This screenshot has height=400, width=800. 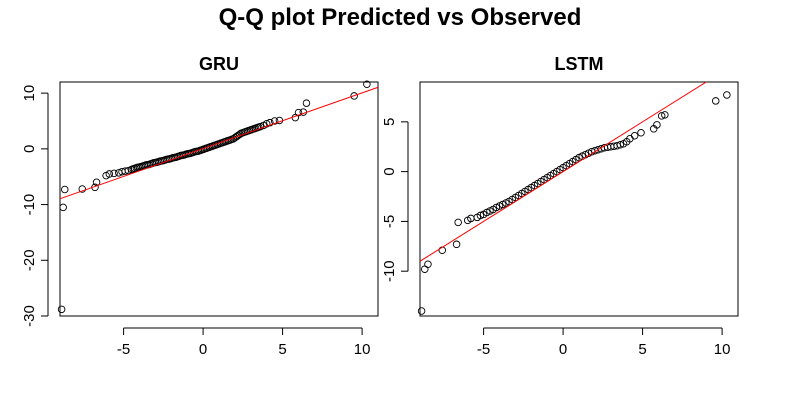 What do you see at coordinates (563, 349) in the screenshot?
I see `panel-2-x-tick-label: 0` at bounding box center [563, 349].